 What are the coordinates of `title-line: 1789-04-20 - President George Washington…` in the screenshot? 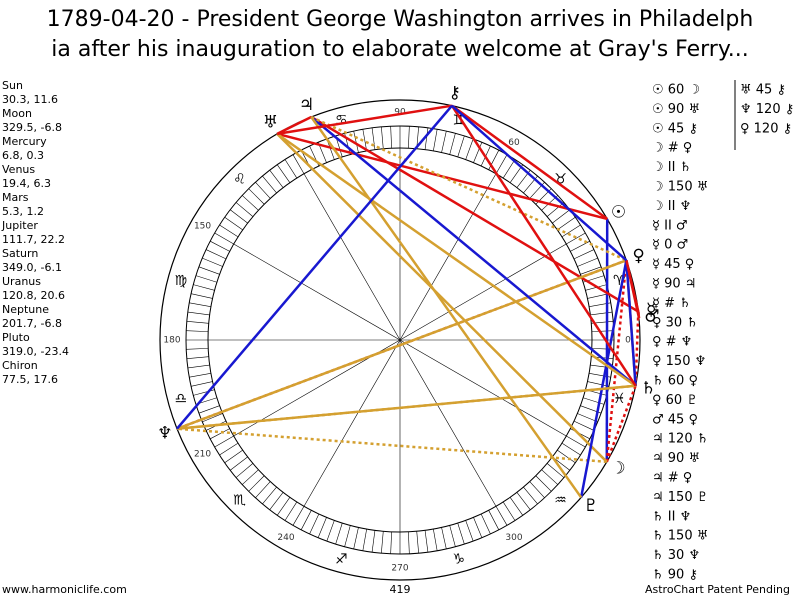 It's located at (400, 19).